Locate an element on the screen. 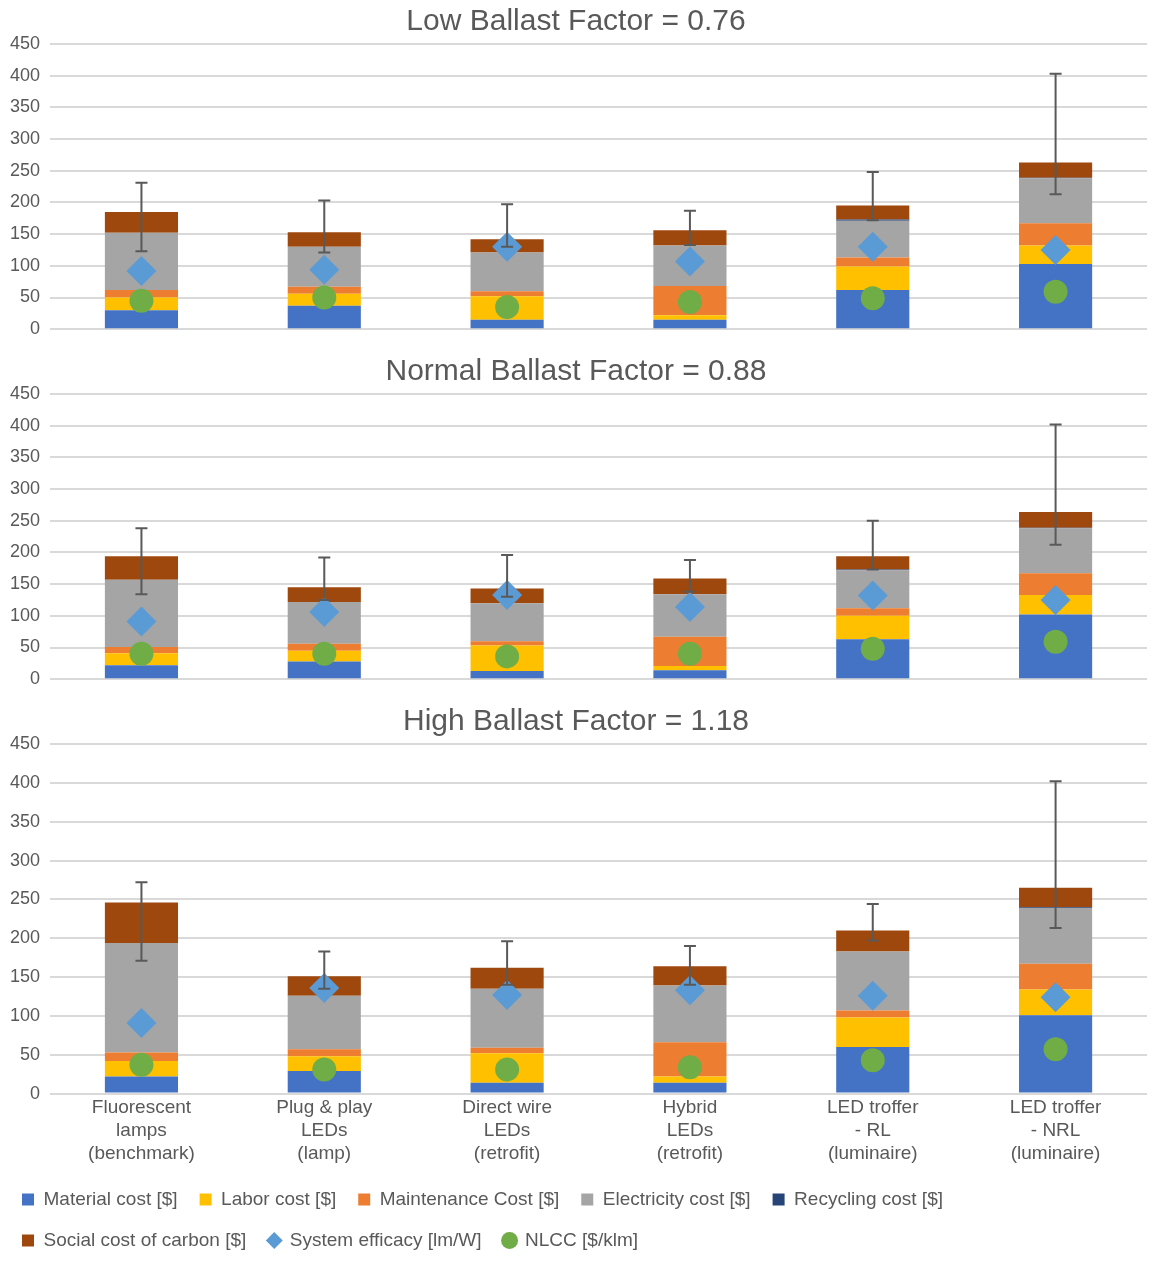  legend-label: Recycling cost [$] is located at coordinates (868, 1198).